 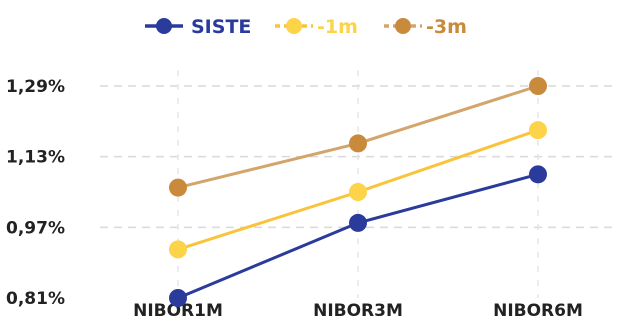 What do you see at coordinates (446, 27) in the screenshot?
I see `legend-label-3m: -3m` at bounding box center [446, 27].